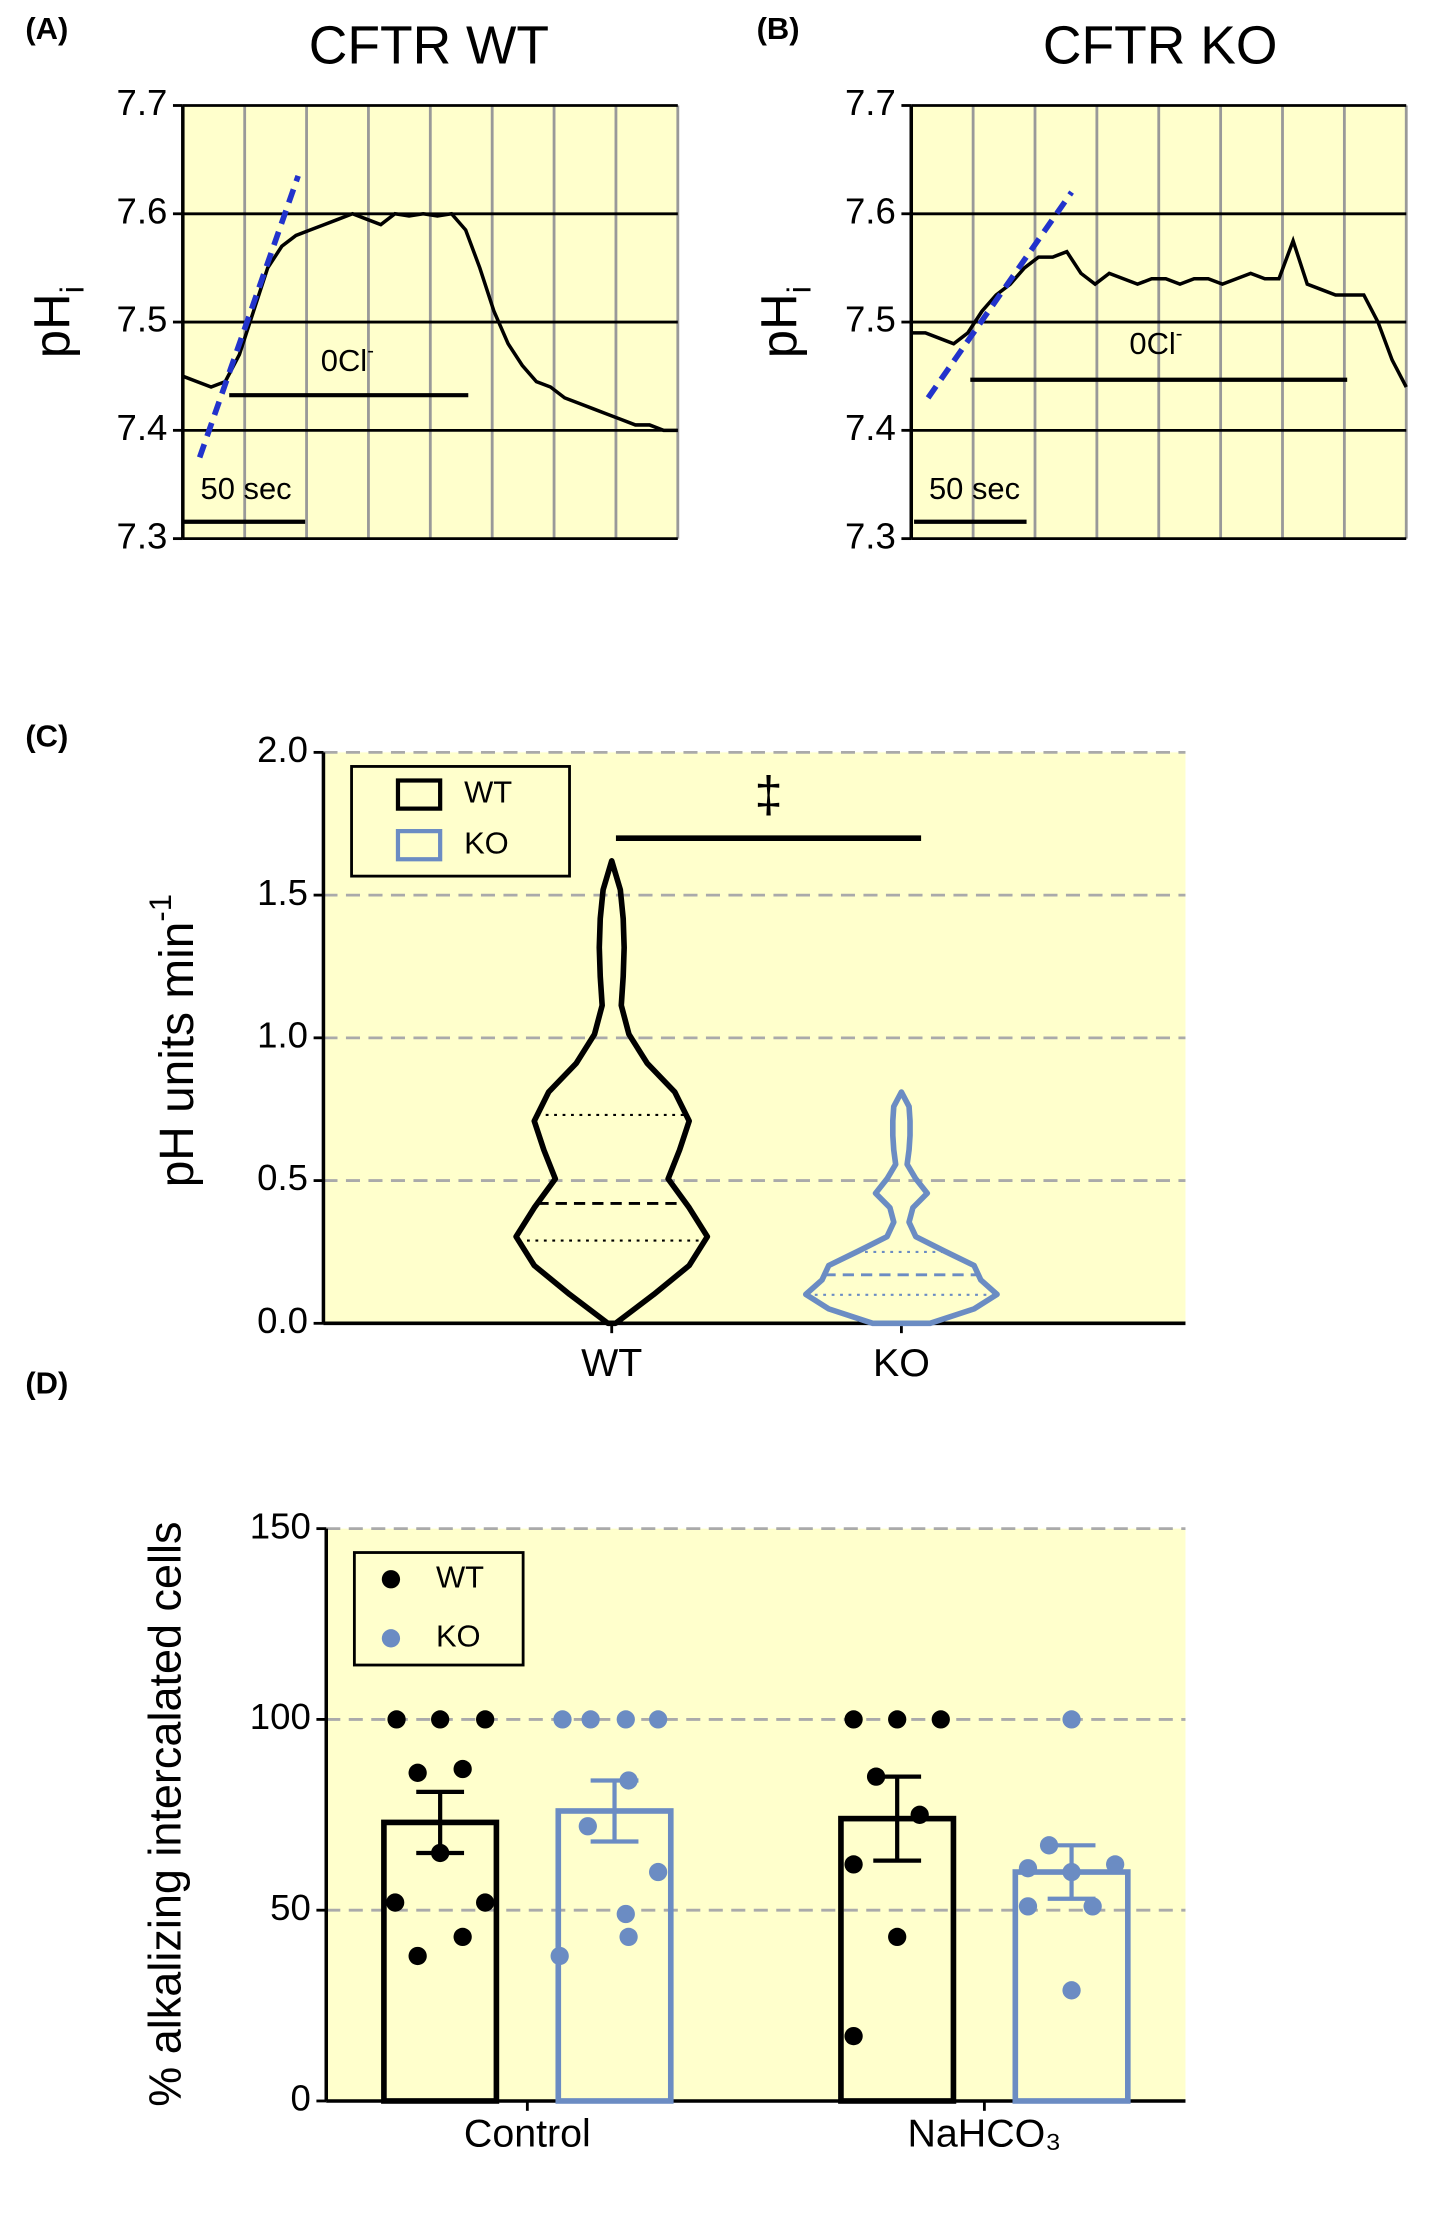 The height and width of the screenshot is (2218, 1440). I want to click on chart-title: CFTR WT, so click(429, 45).